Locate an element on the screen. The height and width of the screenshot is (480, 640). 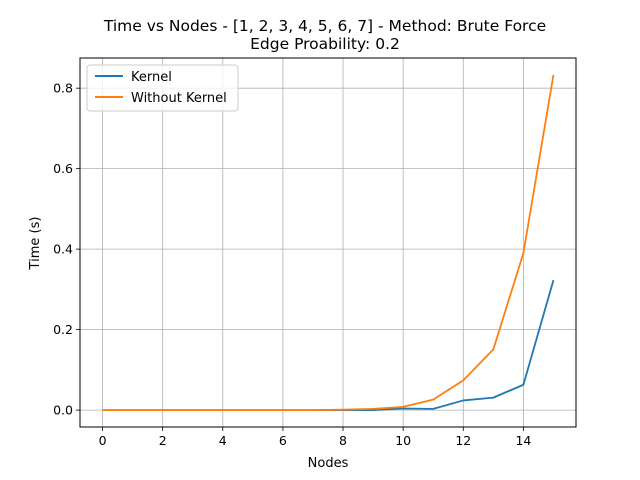
x-tick-label: 0 is located at coordinates (103, 440).